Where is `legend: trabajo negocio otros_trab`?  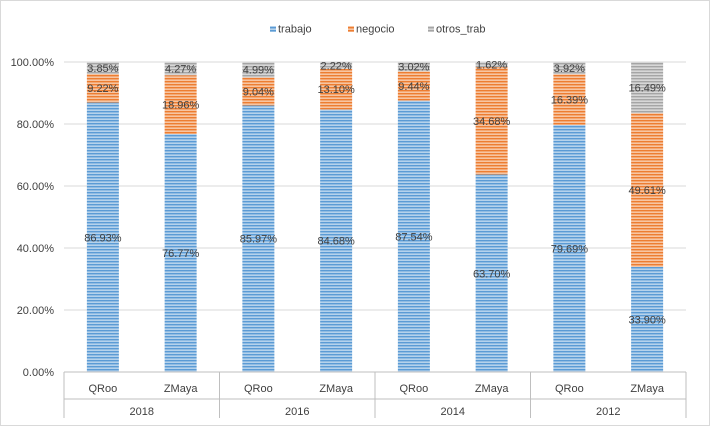
legend: trabajo negocio otros_trab is located at coordinates (378, 30).